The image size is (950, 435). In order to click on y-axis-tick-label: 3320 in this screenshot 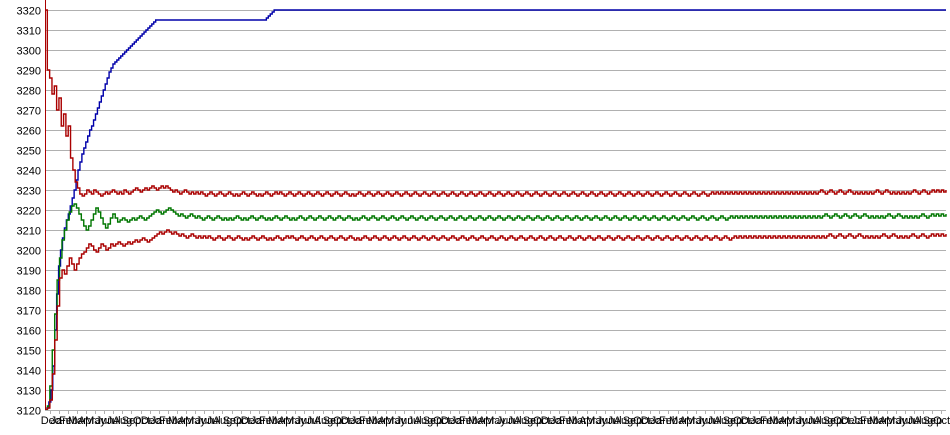, I will do `click(29, 12)`.